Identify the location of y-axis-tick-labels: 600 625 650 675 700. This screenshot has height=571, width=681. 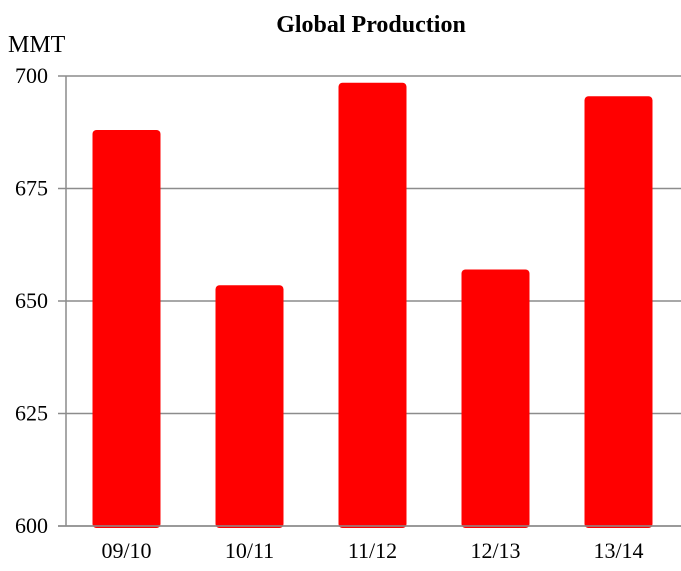
(31, 300).